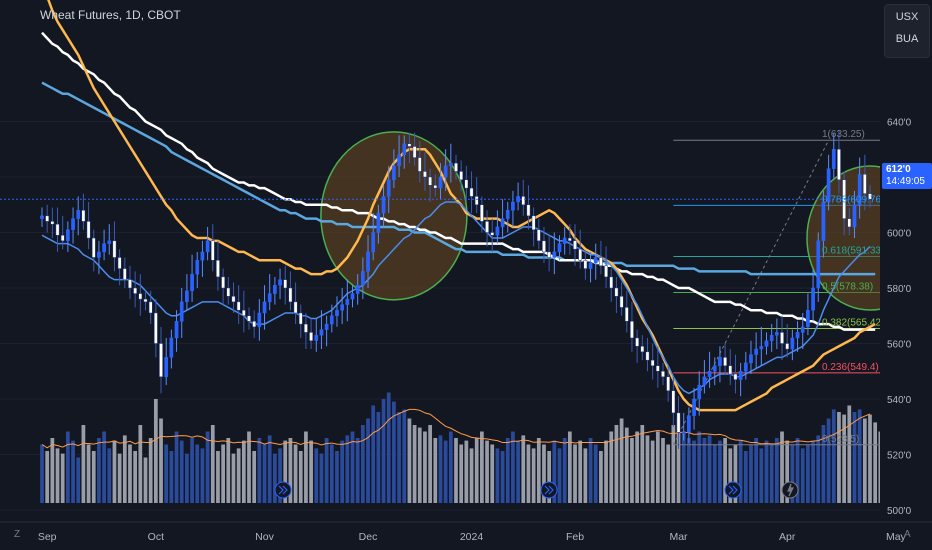 This screenshot has width=932, height=550. What do you see at coordinates (17, 534) in the screenshot?
I see `timezone-button: Z` at bounding box center [17, 534].